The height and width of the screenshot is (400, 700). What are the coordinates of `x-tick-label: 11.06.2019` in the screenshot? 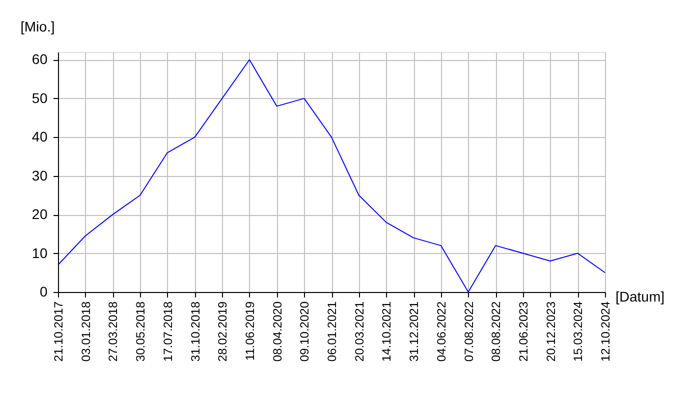 It's located at (249, 331).